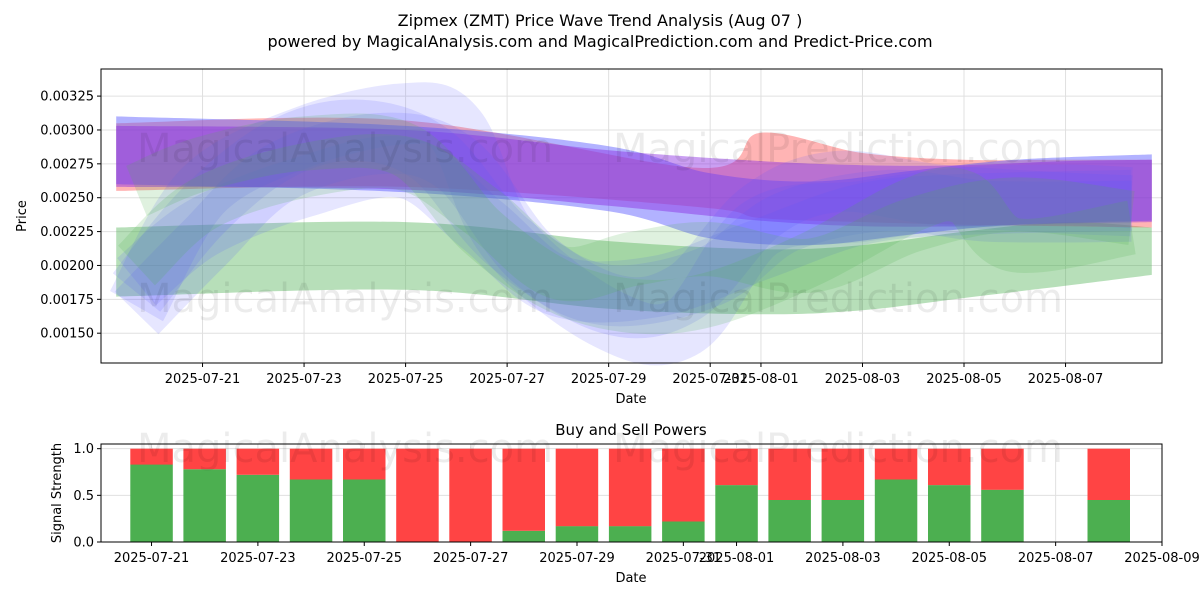 This screenshot has height=600, width=1200. Describe the element at coordinates (57, 493) in the screenshot. I see `signal-y-label: Signal Strength` at that location.